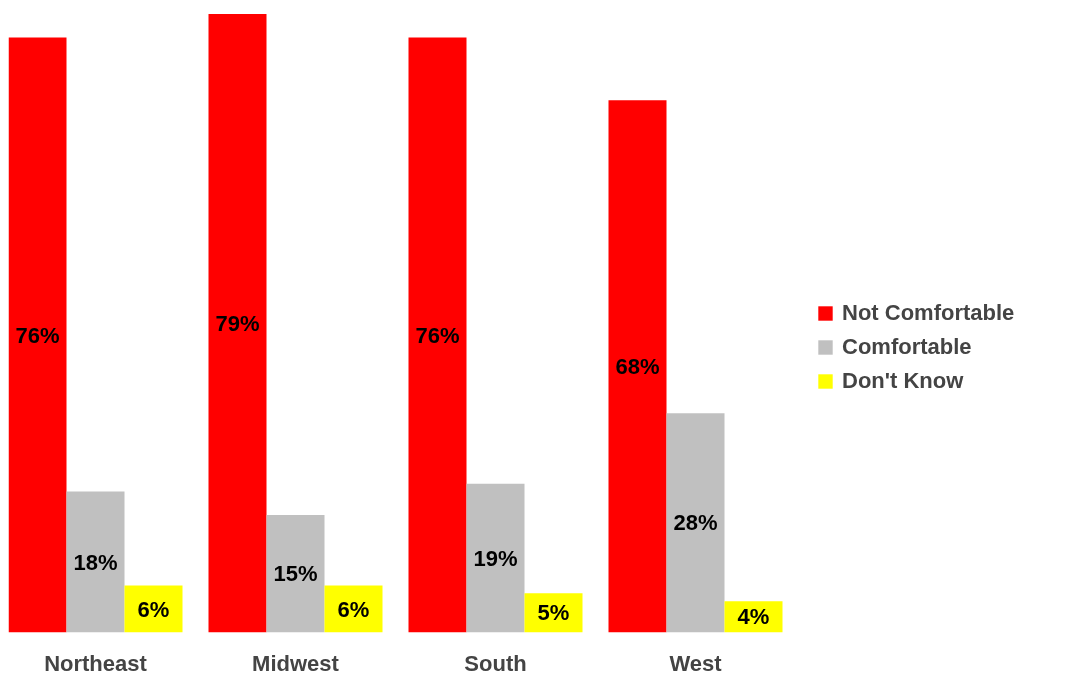 The width and height of the screenshot is (1089, 692). I want to click on data-label: 5%, so click(553, 613).